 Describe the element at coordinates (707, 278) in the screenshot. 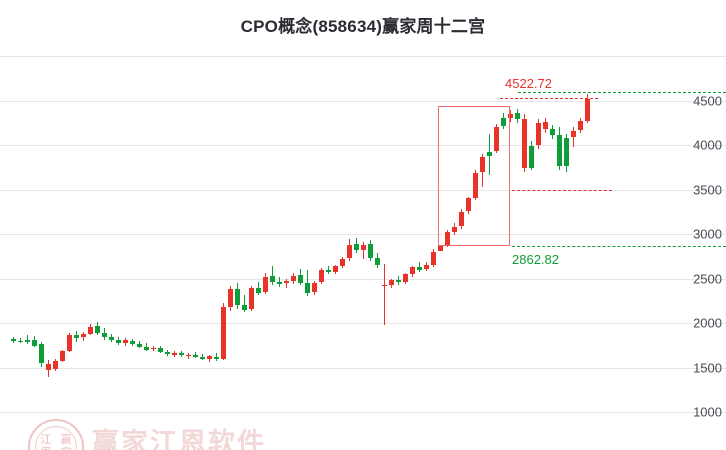

I see `y-axis-tick-label: 2500` at that location.